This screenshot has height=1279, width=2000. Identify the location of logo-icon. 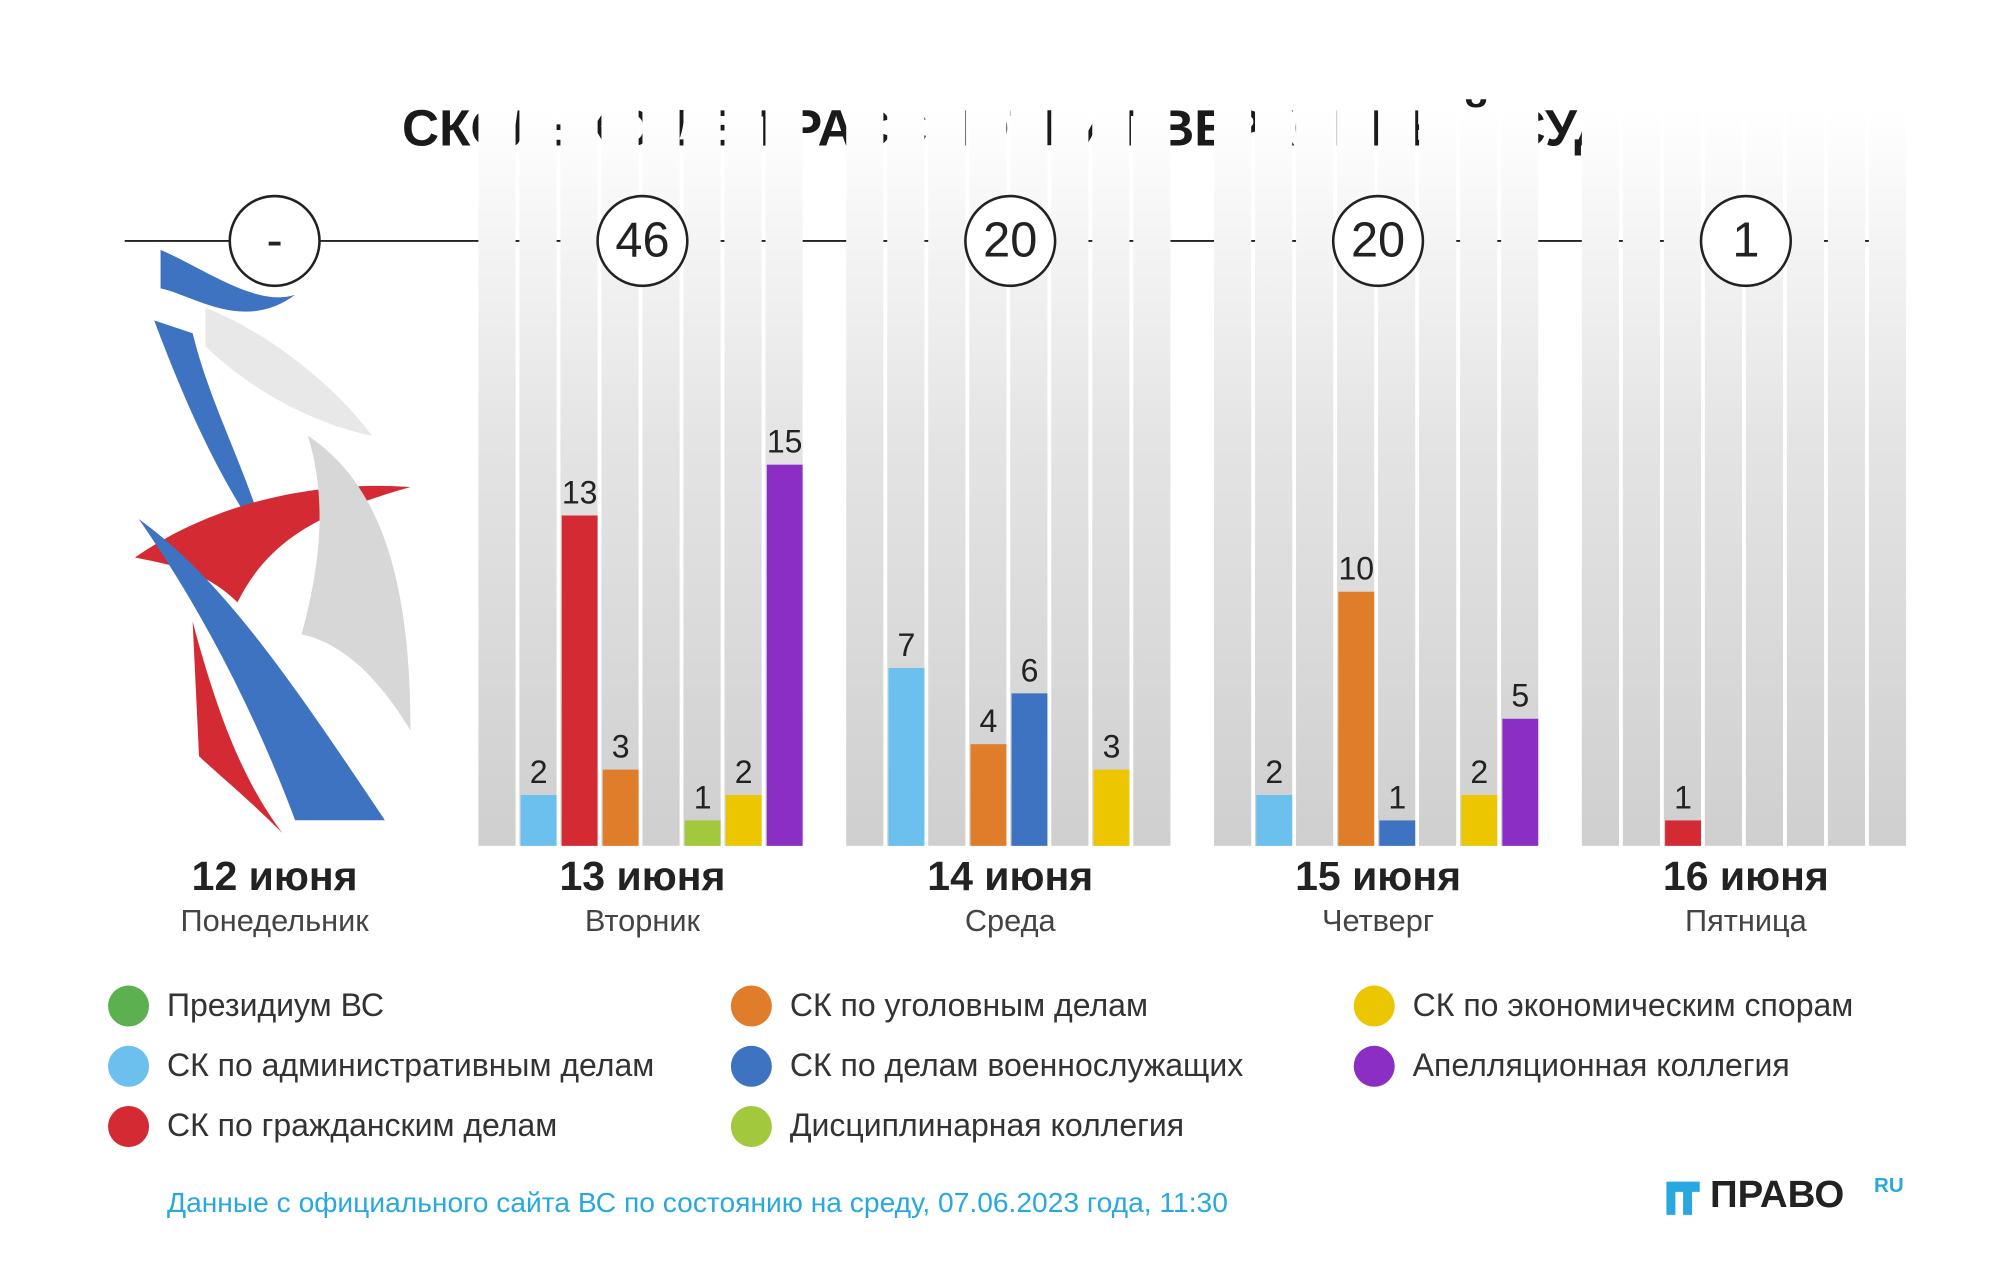
(1683, 1198).